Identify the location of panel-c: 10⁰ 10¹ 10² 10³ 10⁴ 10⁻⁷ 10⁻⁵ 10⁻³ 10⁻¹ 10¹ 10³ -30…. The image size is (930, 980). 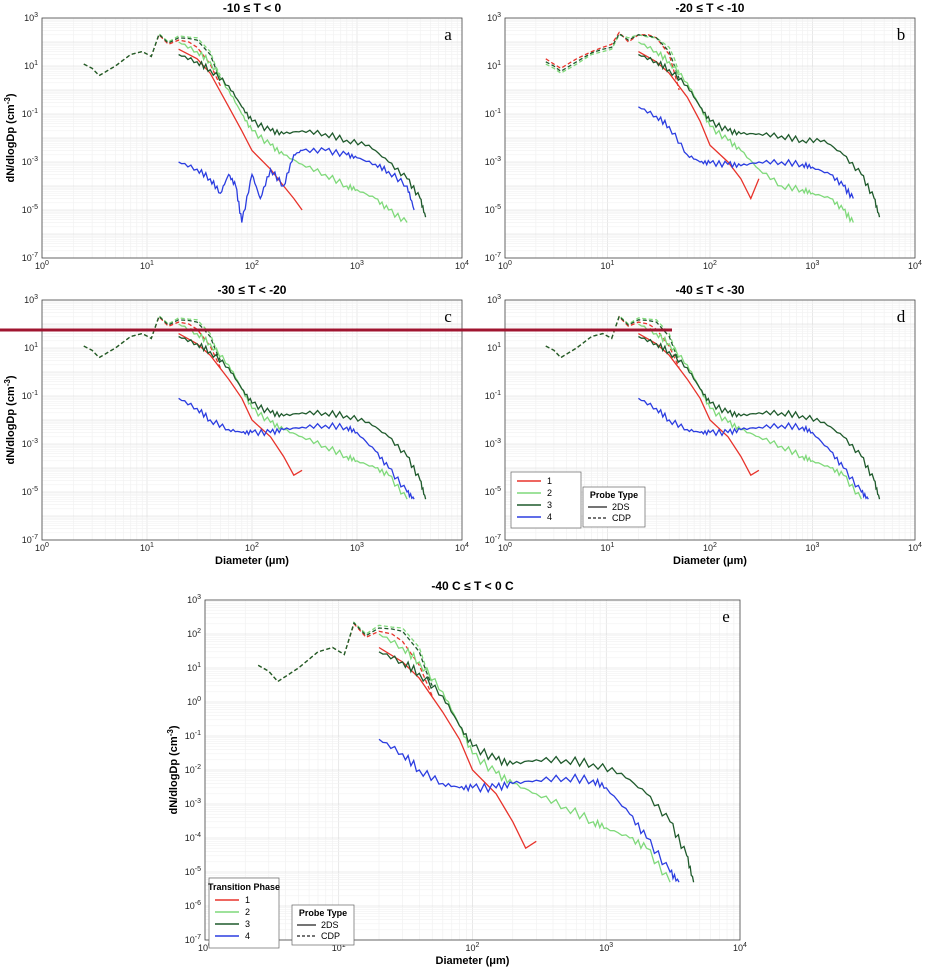
(236, 425).